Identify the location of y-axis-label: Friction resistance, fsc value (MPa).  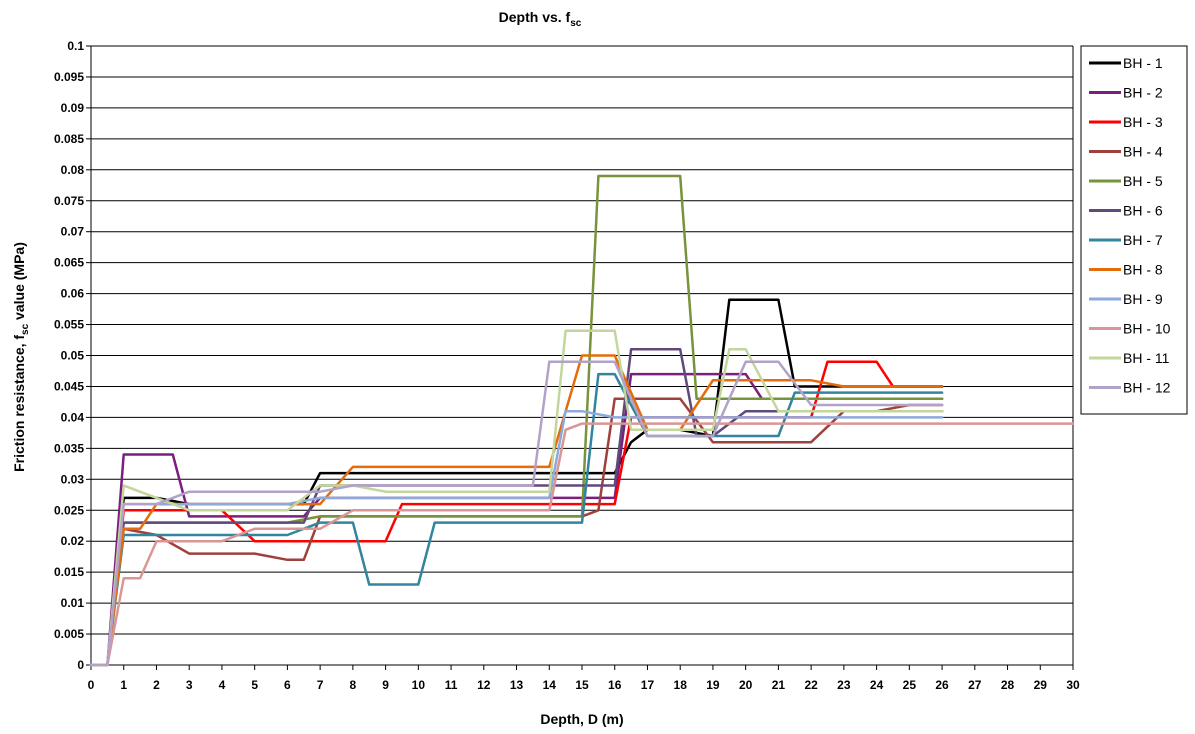
(21, 357).